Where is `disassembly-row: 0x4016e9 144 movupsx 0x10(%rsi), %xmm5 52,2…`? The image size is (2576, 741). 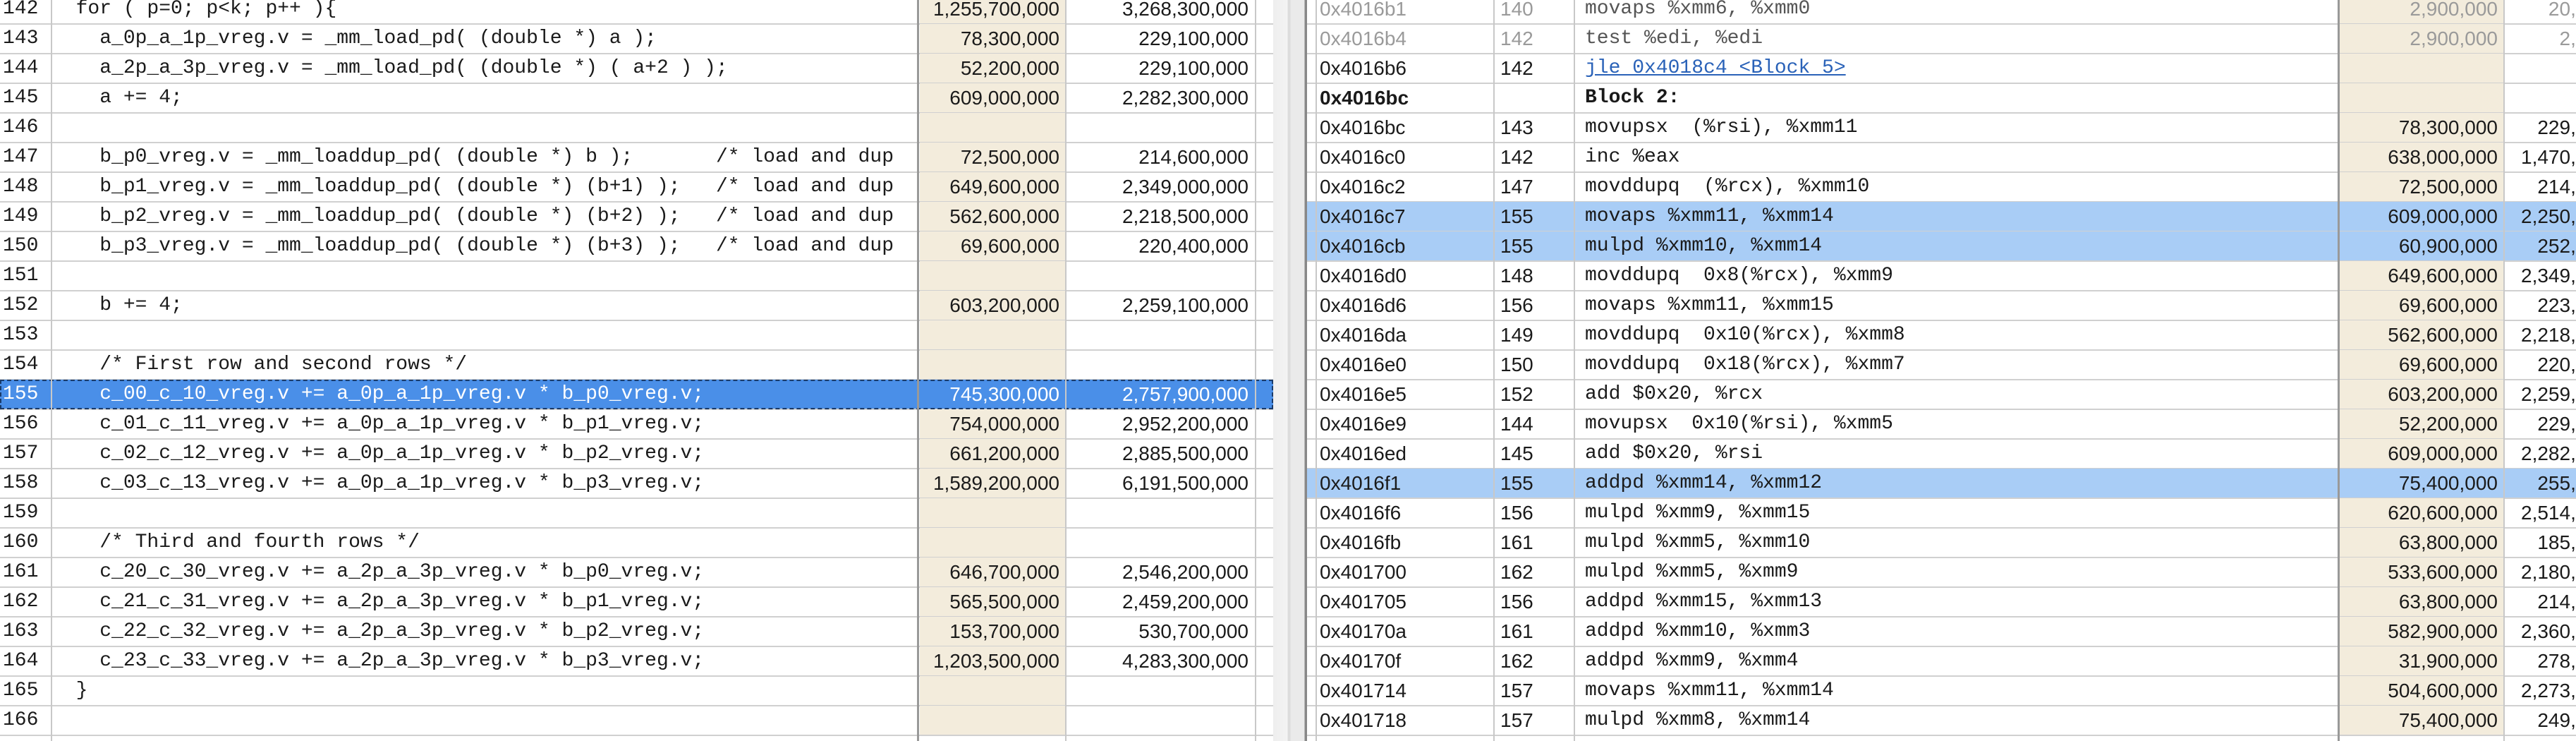
disassembly-row: 0x4016e9 144 movupsx 0x10(%rsi), %xmm5 52,2… is located at coordinates (1941, 425).